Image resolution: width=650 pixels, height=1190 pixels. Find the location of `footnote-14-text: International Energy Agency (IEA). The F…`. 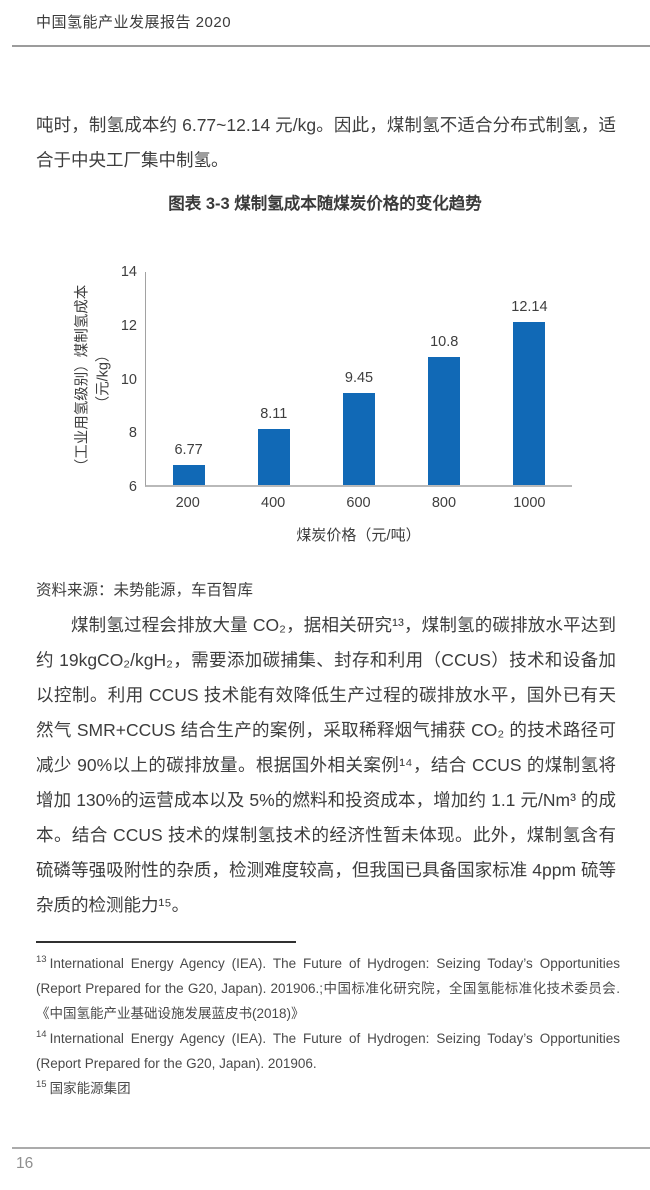

footnote-14-text: International Energy Agency (IEA). The F… is located at coordinates (328, 1051).